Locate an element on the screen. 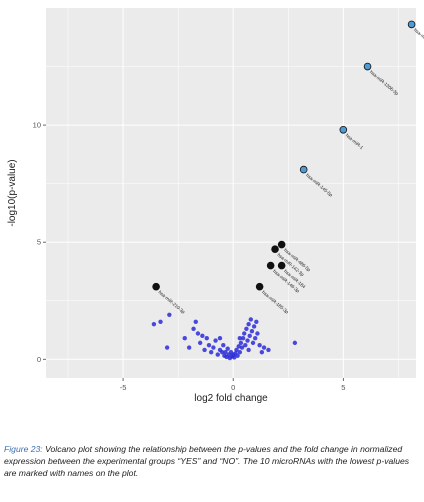 This screenshot has height=502, width=424. x-tick-label: 5 is located at coordinates (343, 387).